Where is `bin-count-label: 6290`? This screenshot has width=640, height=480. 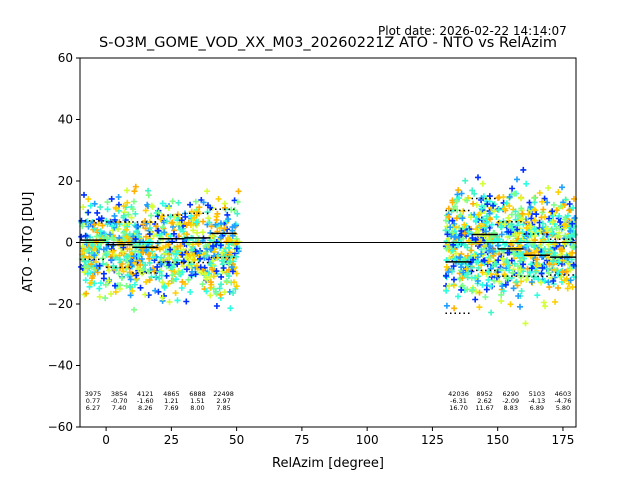
bin-count-label: 6290 is located at coordinates (510, 394).